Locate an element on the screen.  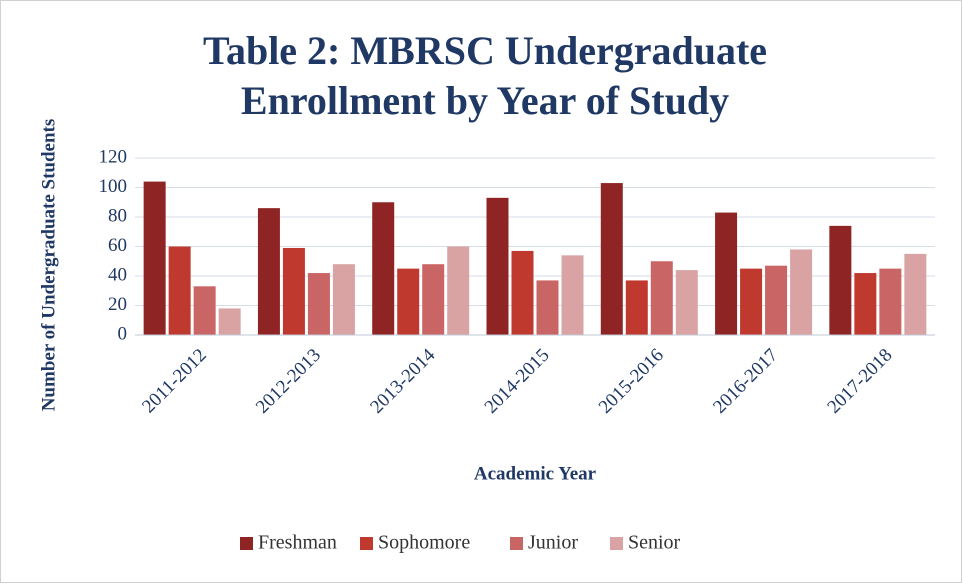
y-tick-label: 100 is located at coordinates (113, 186).